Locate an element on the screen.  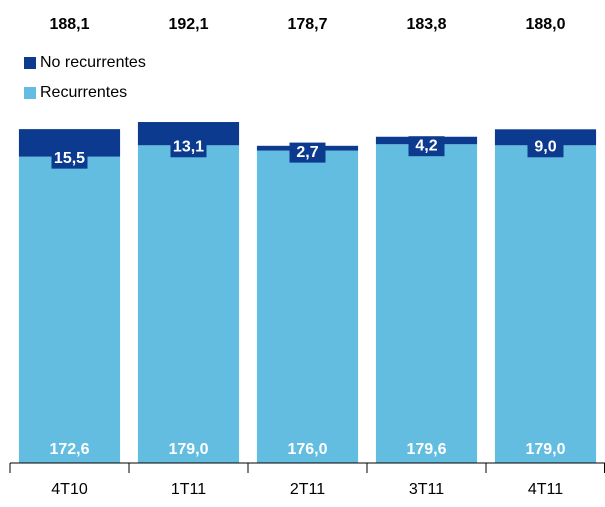
legend-label: Recurrentes is located at coordinates (83, 92).